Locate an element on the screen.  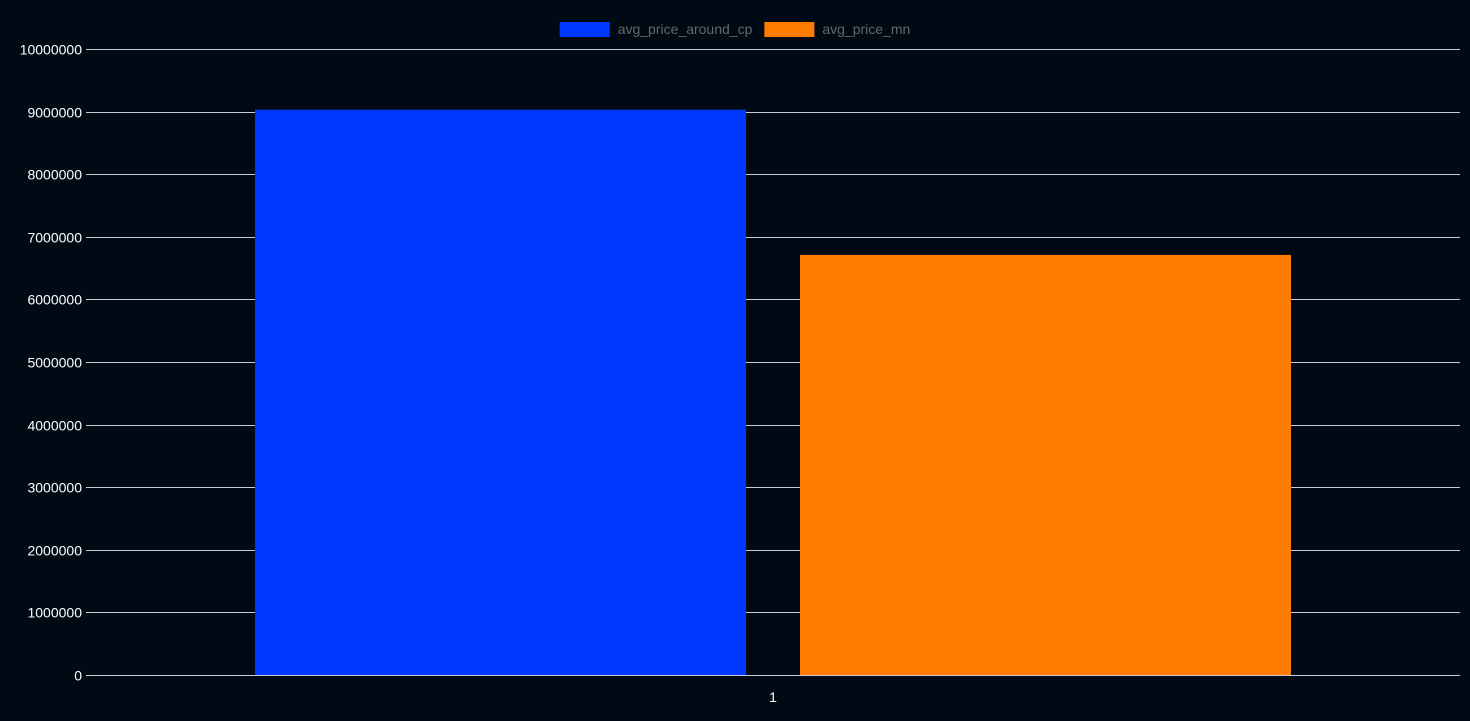
x-tick-label: 1 is located at coordinates (773, 697).